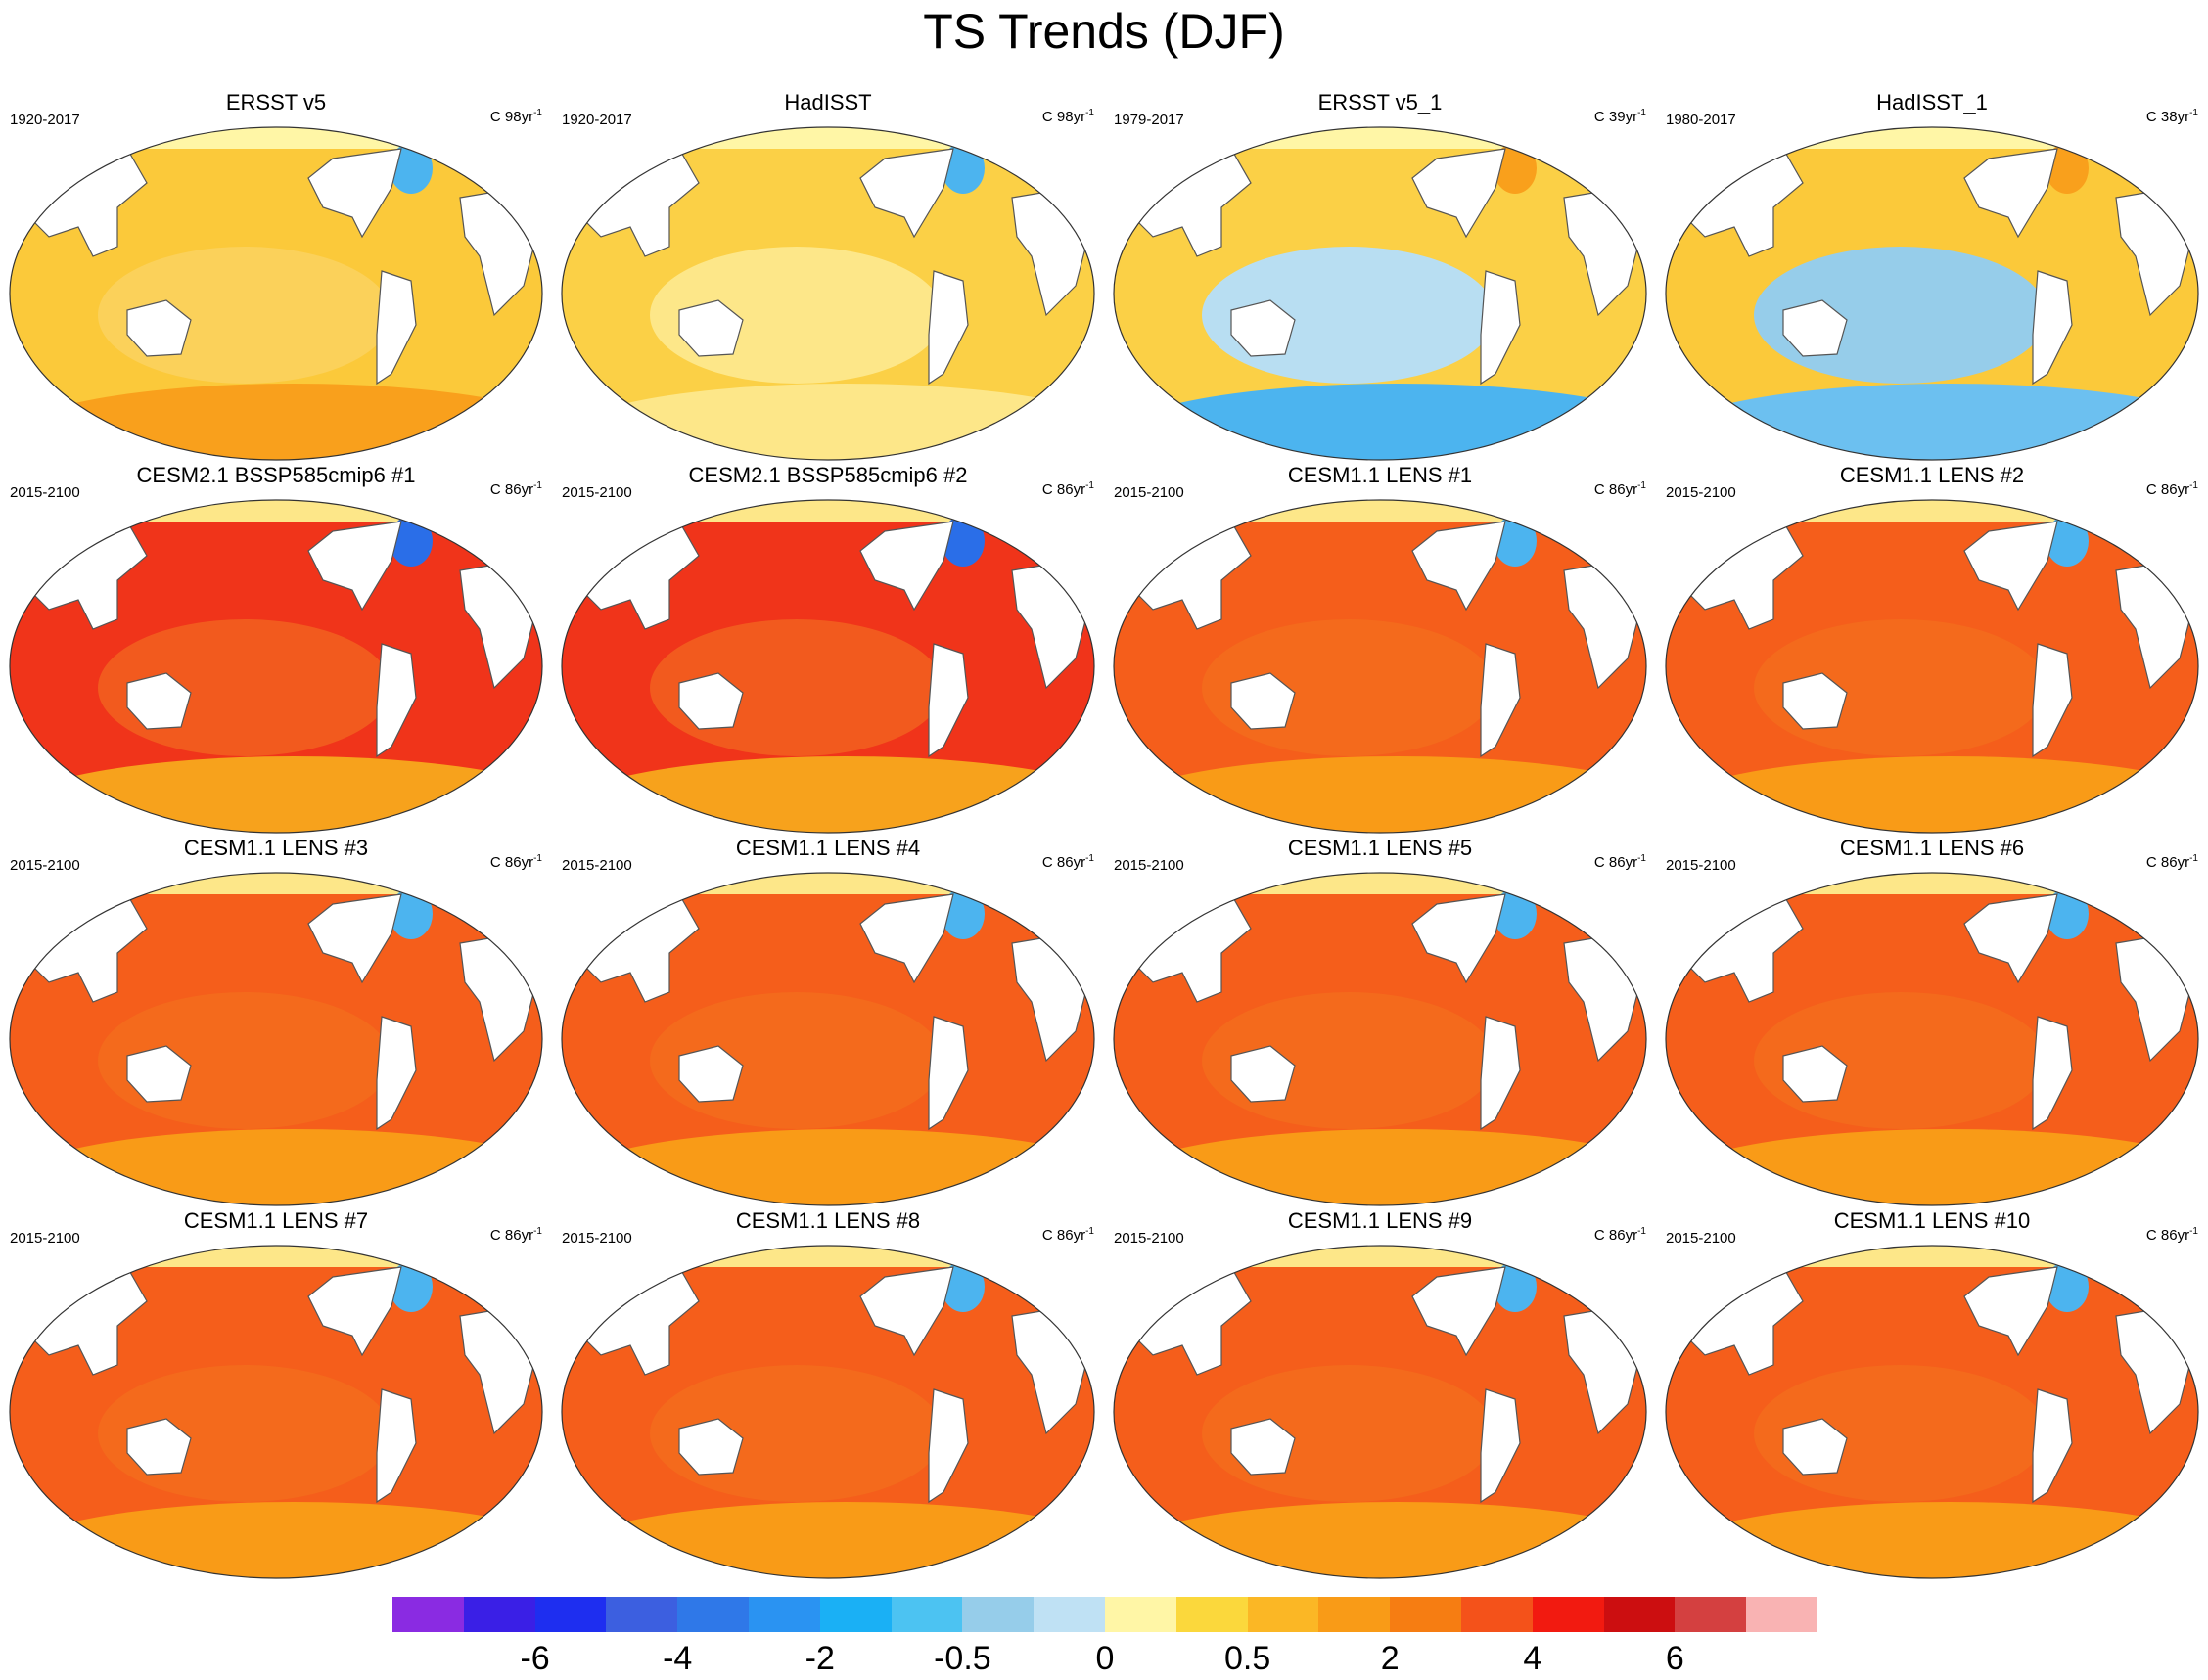 The image size is (2208, 1680). I want to click on panel-title: CESM1.1 LENS #6, so click(1932, 848).